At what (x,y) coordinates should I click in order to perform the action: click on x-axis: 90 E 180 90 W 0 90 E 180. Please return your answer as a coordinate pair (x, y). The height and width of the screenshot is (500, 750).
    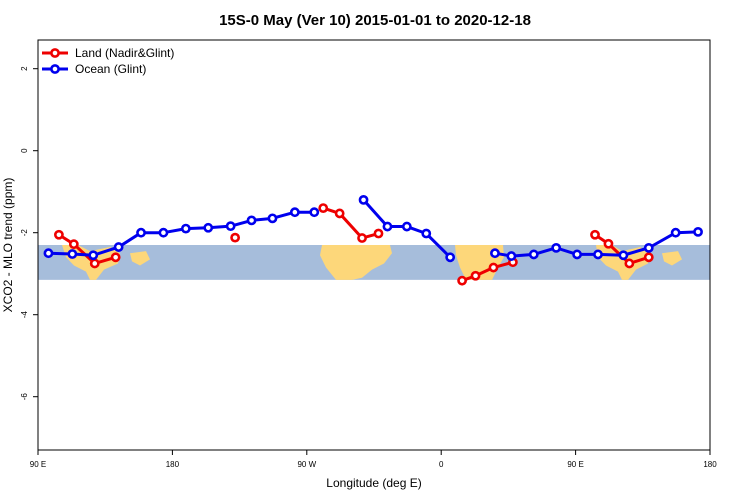
    Looking at the image, I should click on (373, 459).